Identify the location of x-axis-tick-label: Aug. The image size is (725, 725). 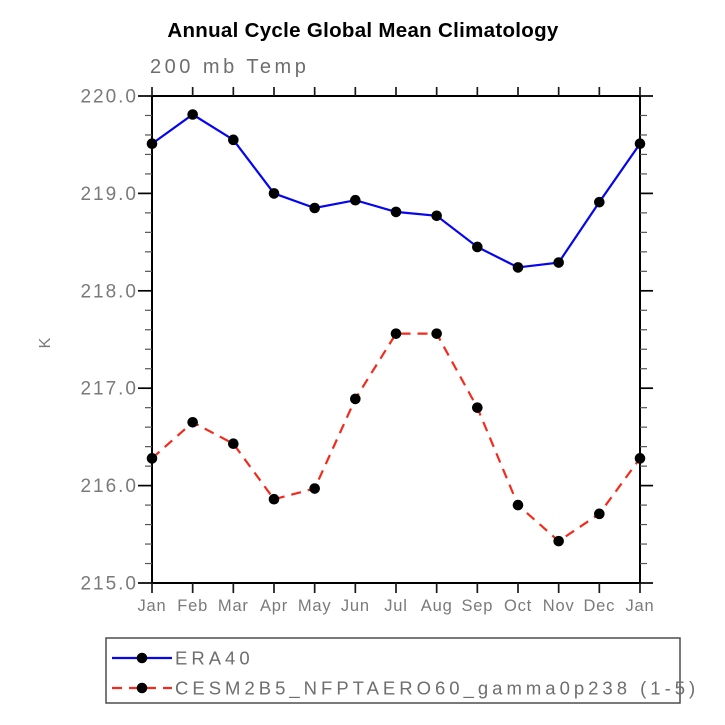
(437, 606).